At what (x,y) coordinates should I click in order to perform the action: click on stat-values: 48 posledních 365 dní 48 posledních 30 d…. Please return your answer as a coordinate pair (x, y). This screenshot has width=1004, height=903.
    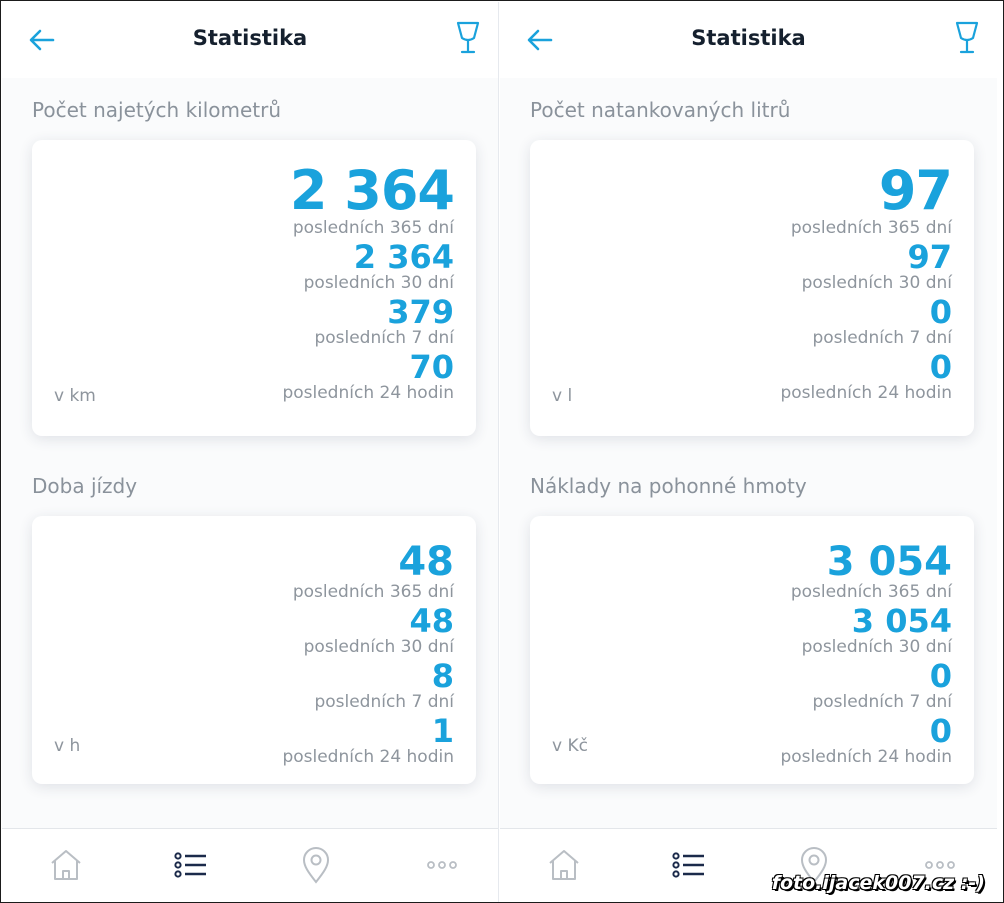
    Looking at the image, I should click on (368, 654).